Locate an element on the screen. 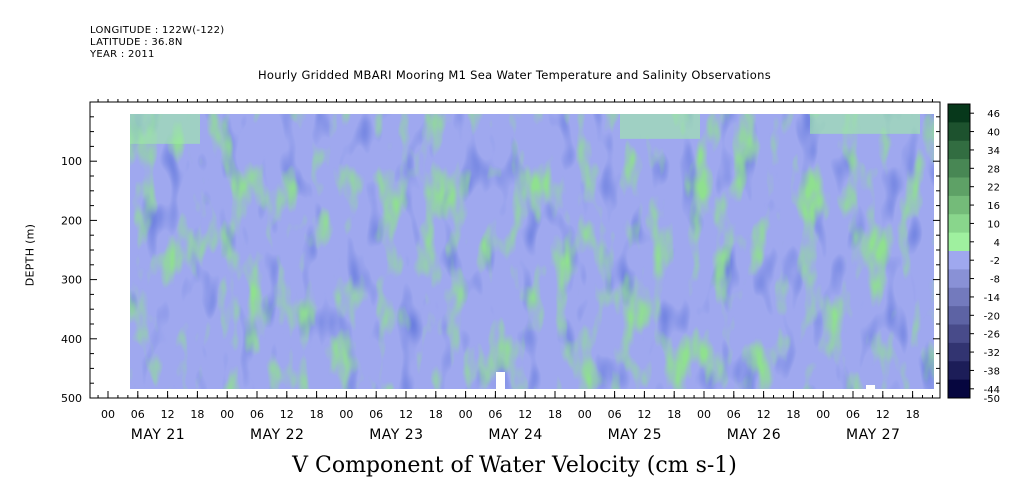  colorbar-label: -20 is located at coordinates (992, 316).